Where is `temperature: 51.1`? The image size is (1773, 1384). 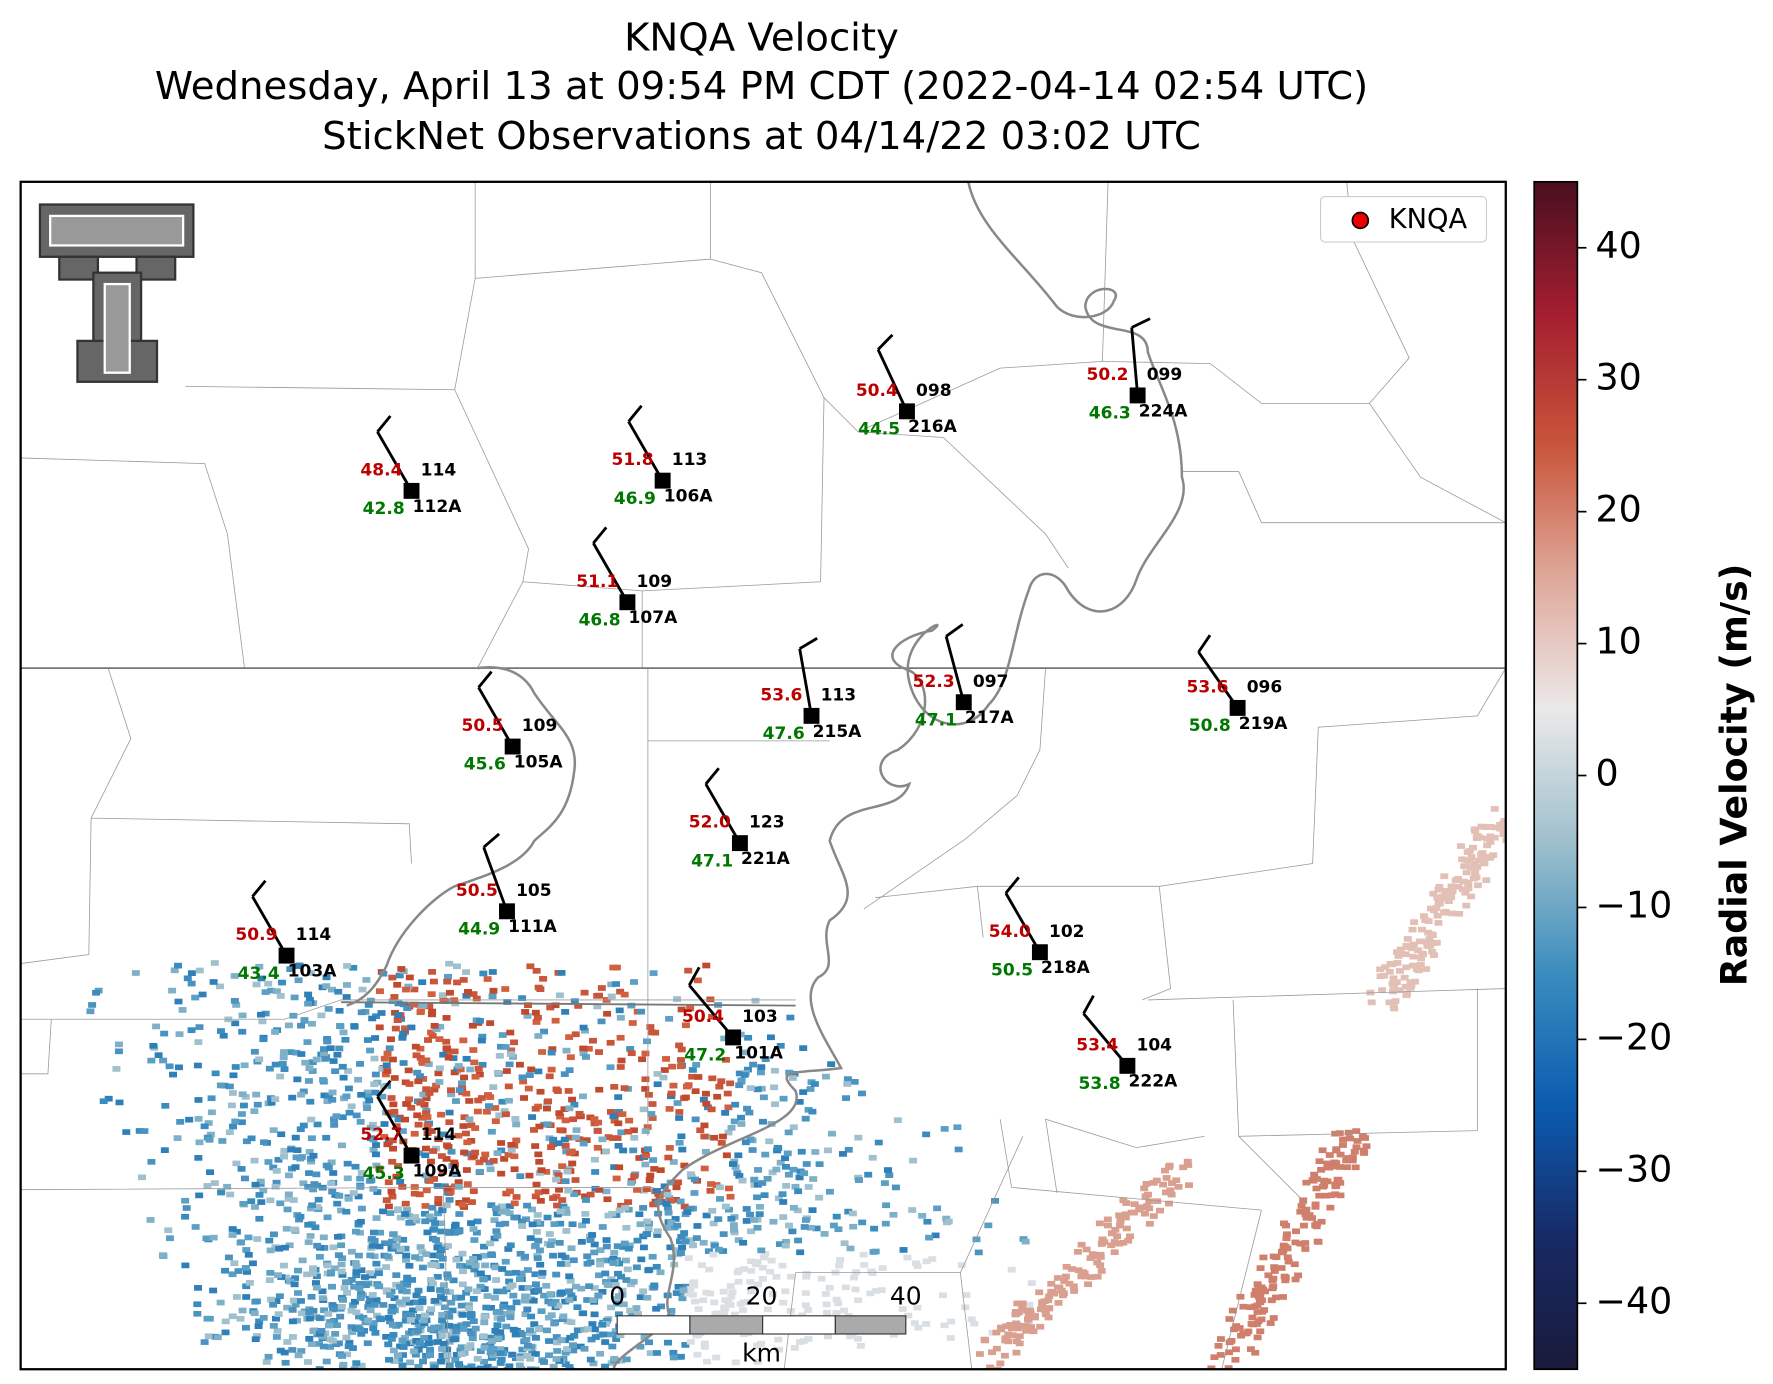 temperature: 51.1 is located at coordinates (597, 582).